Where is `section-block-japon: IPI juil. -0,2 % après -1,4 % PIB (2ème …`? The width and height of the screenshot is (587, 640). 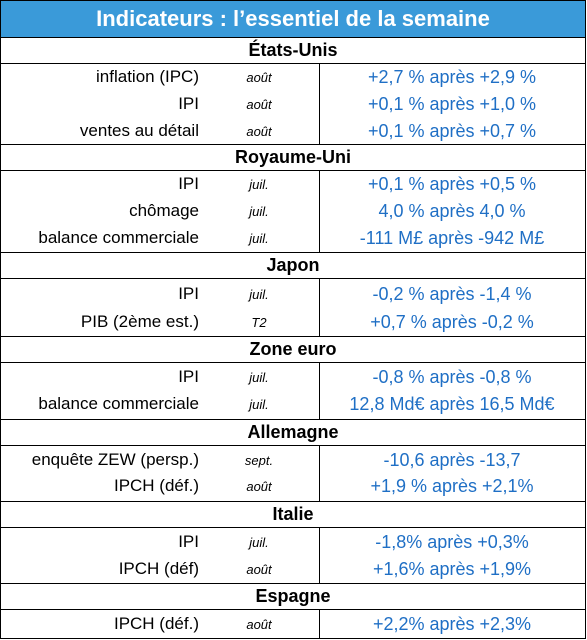
section-block-japon: IPI juil. -0,2 % après -1,4 % PIB (2ème … is located at coordinates (293, 308).